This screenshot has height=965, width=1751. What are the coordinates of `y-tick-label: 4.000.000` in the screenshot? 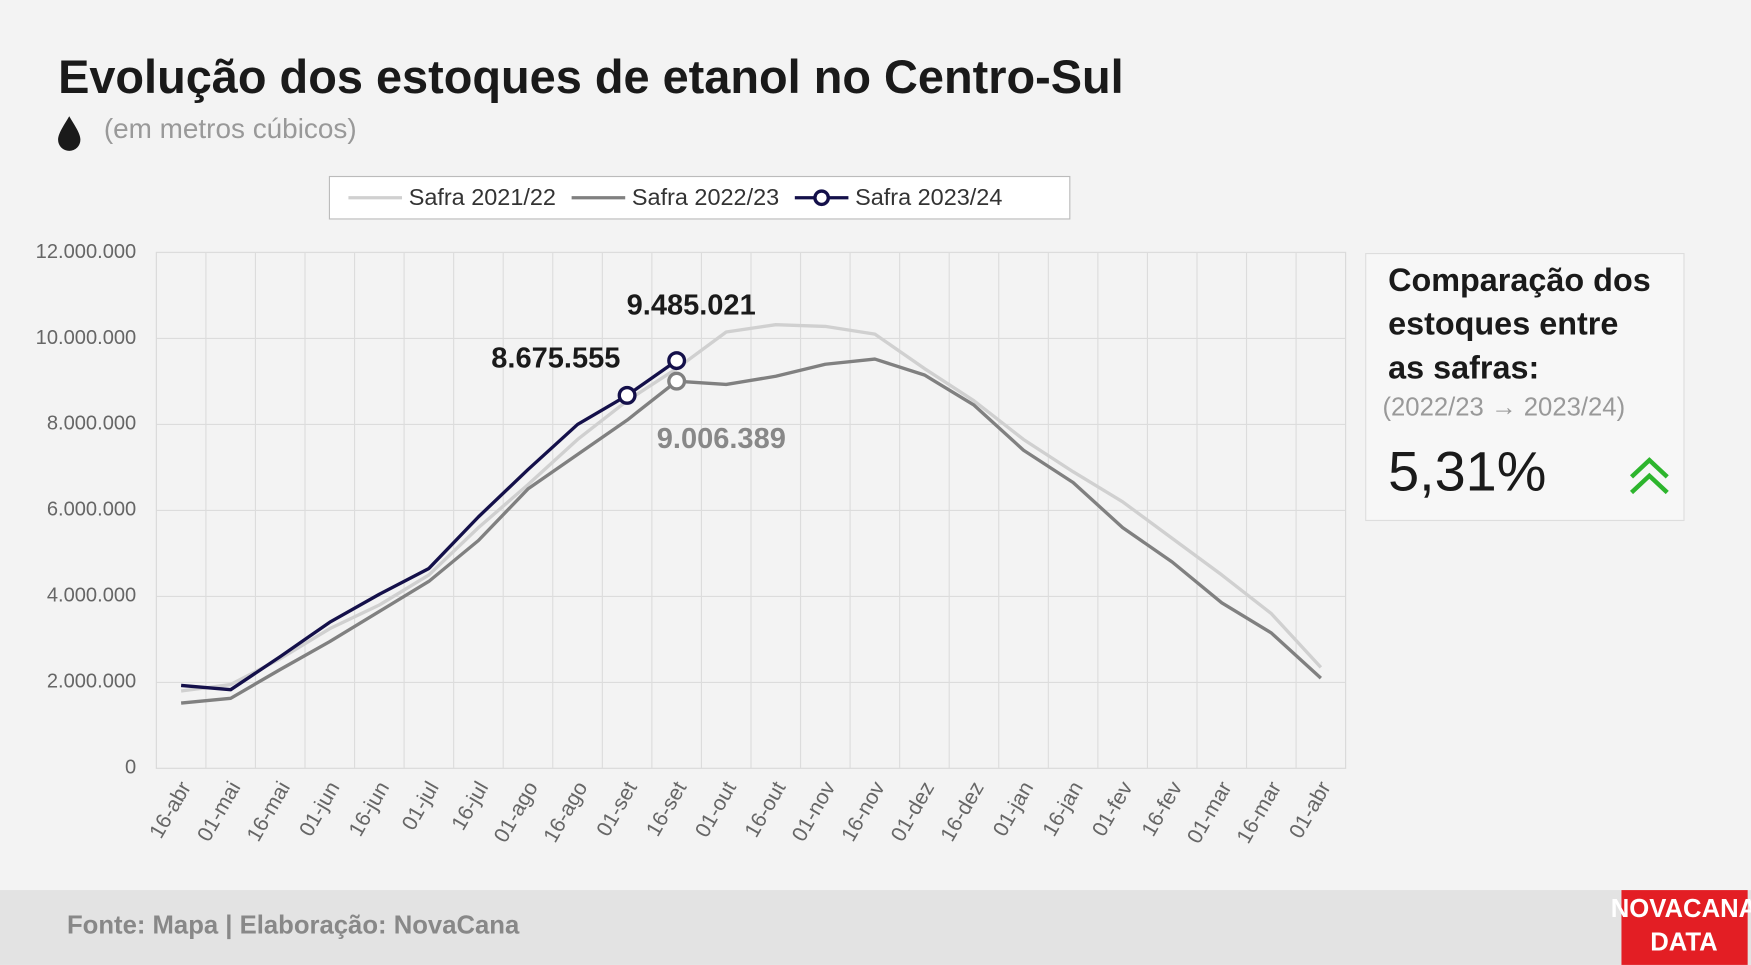 It's located at (91, 596).